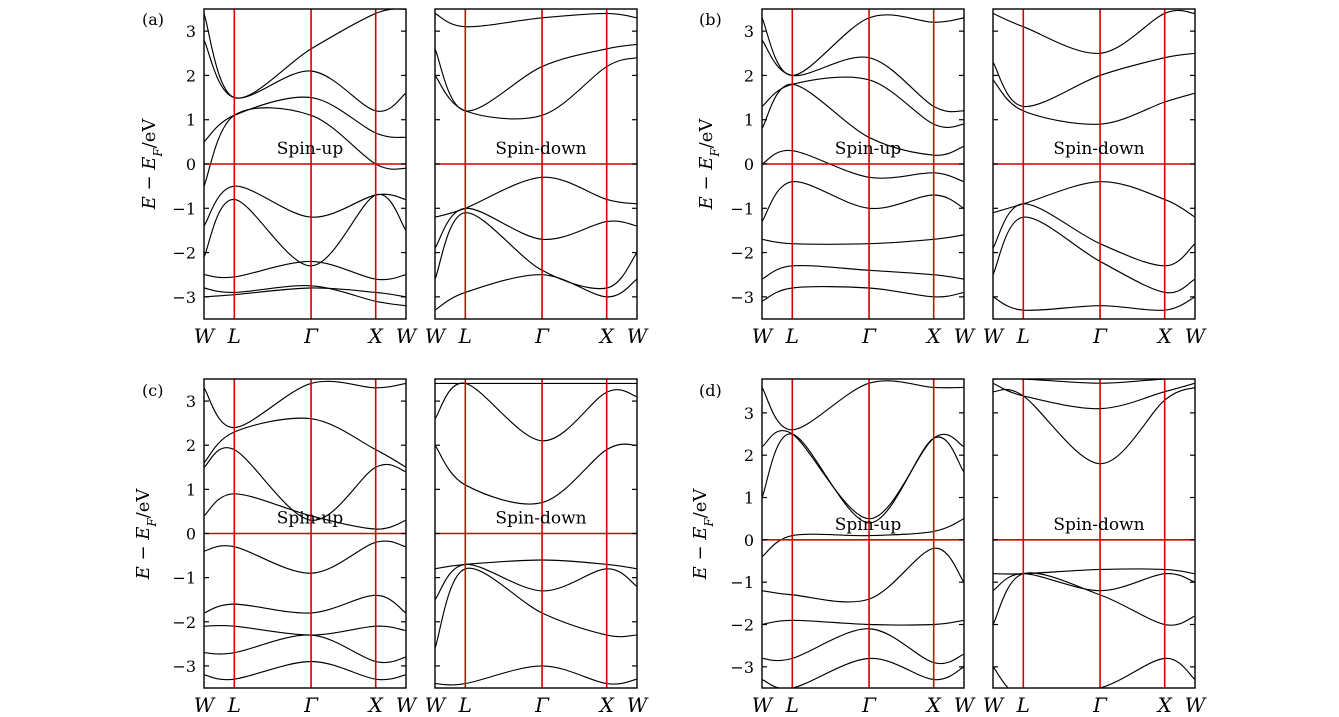  I want to click on panel-label: (b), so click(710, 19).